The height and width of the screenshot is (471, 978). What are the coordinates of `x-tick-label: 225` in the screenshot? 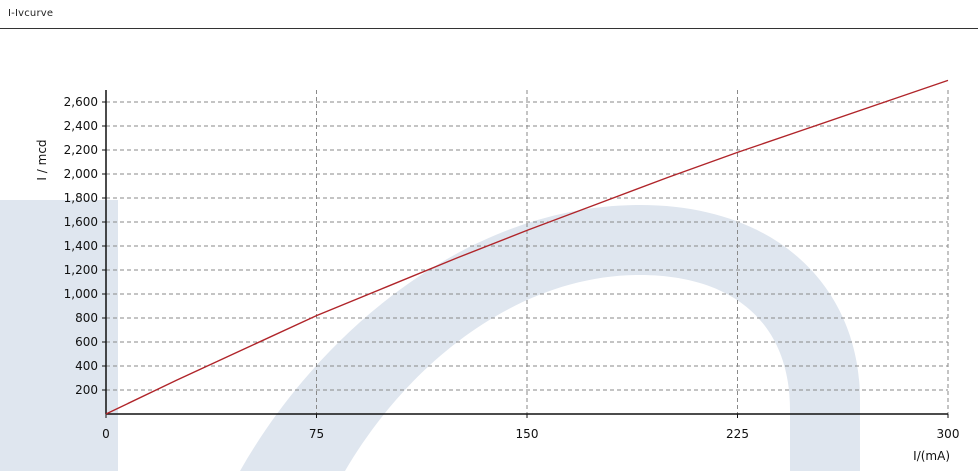 It's located at (737, 434).